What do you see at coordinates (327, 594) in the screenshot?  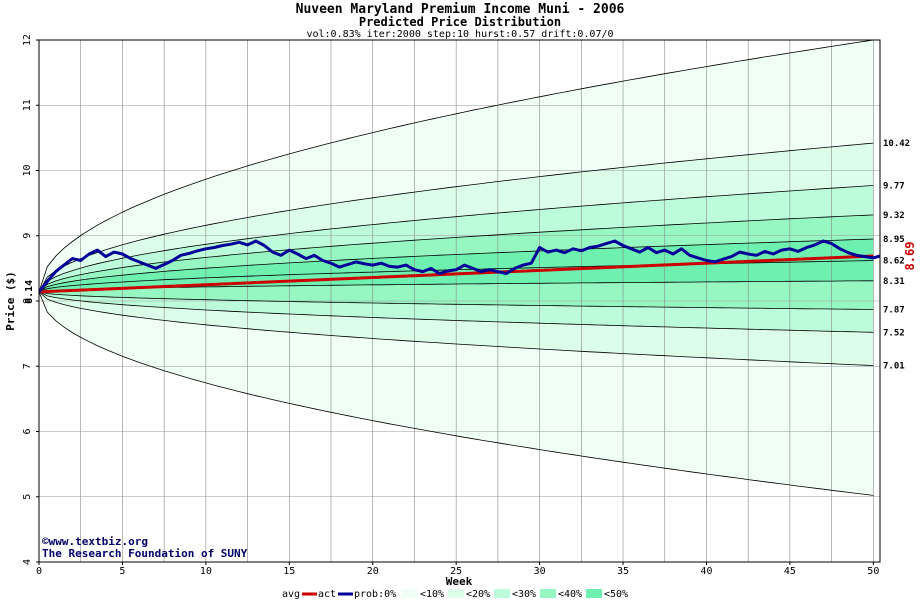 I see `legend-act-label: act` at bounding box center [327, 594].